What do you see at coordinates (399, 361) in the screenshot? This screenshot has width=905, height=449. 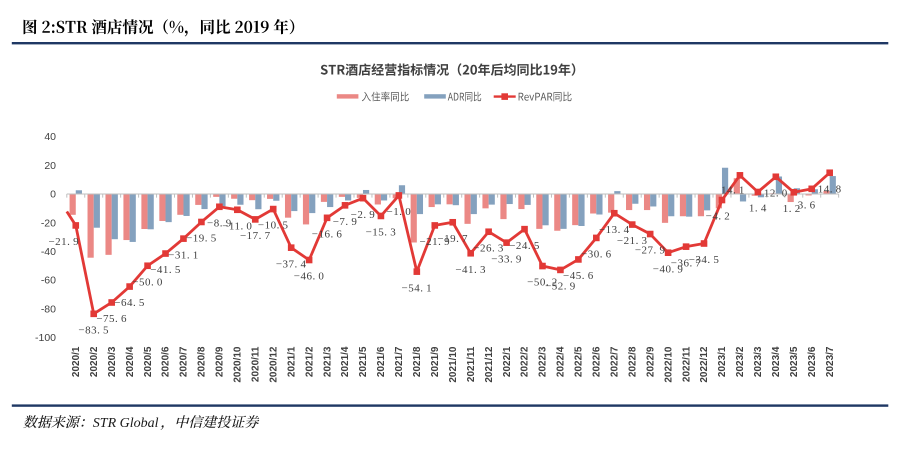 I see `svg-text: 2021/7` at bounding box center [399, 361].